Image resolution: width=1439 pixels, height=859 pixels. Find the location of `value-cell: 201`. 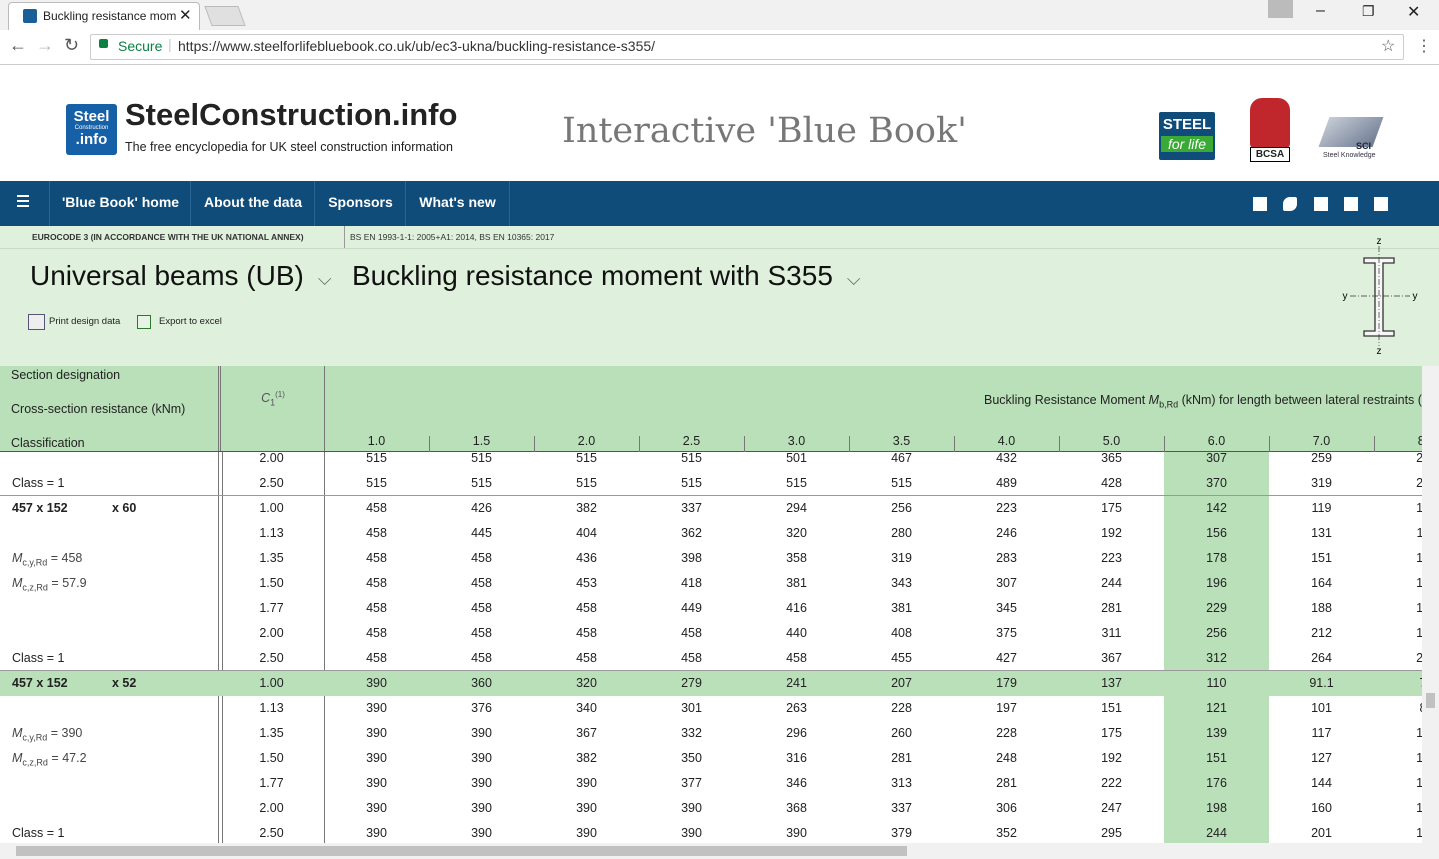

value-cell: 201 is located at coordinates (1321, 833).